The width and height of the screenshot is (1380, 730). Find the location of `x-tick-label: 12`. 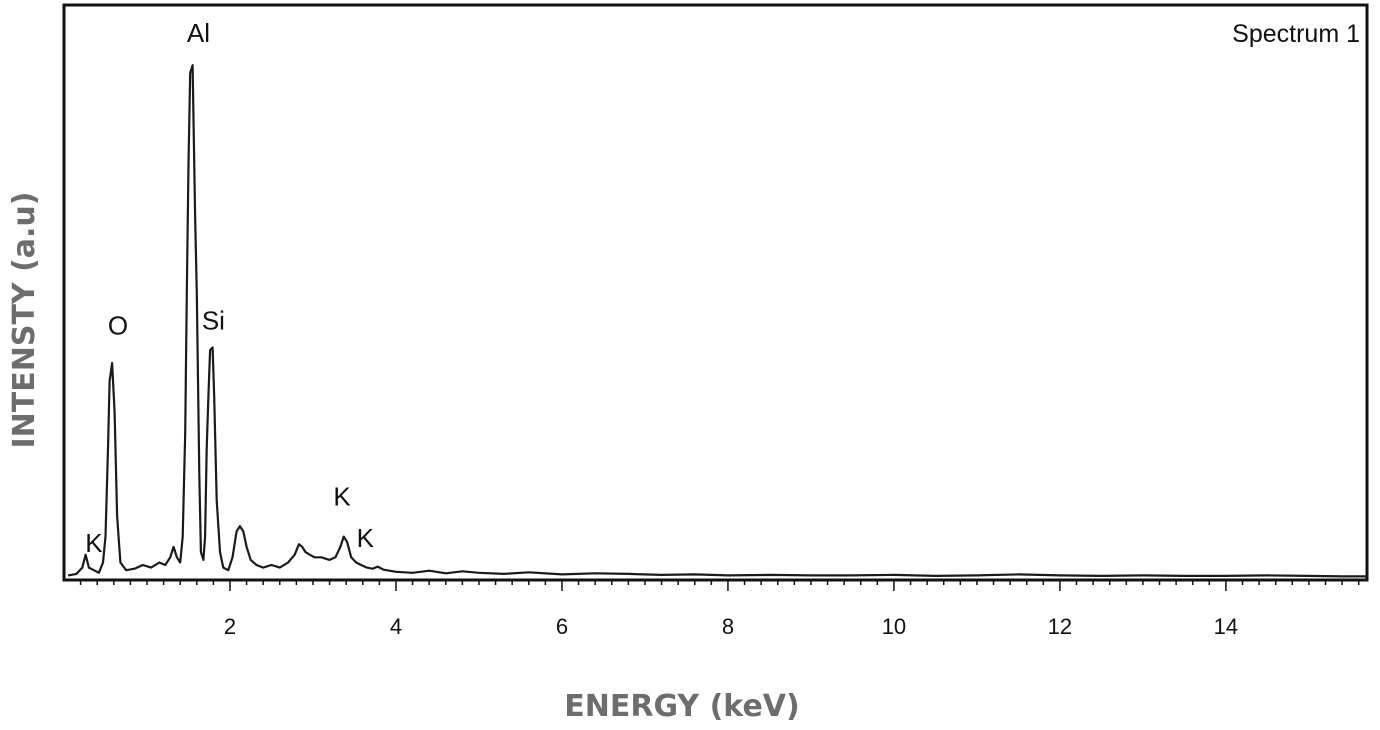

x-tick-label: 12 is located at coordinates (1060, 626).